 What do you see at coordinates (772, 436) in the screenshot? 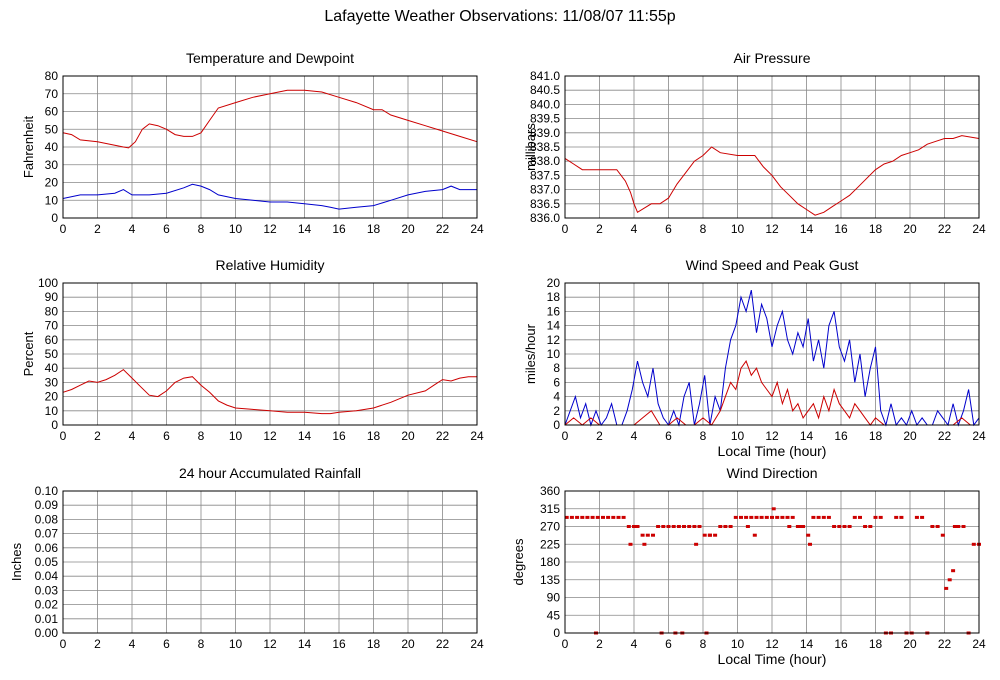
I see `wind-xtick-label: 12` at bounding box center [772, 436].